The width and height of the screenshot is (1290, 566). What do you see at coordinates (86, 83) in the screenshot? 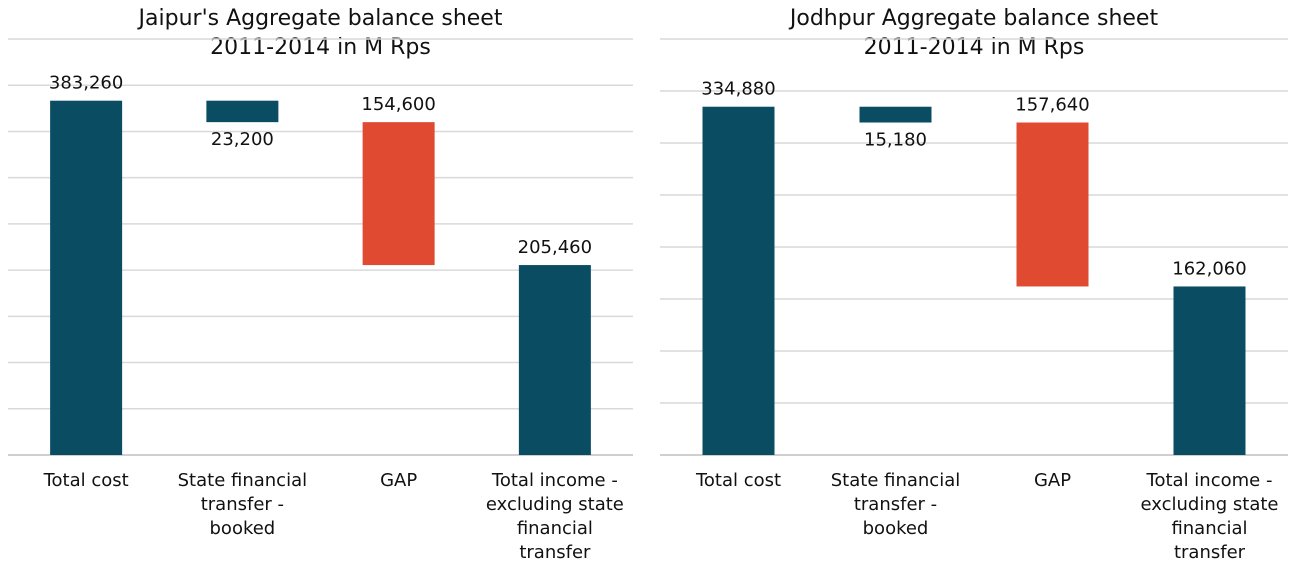
I see `data-label: 383,260` at bounding box center [86, 83].